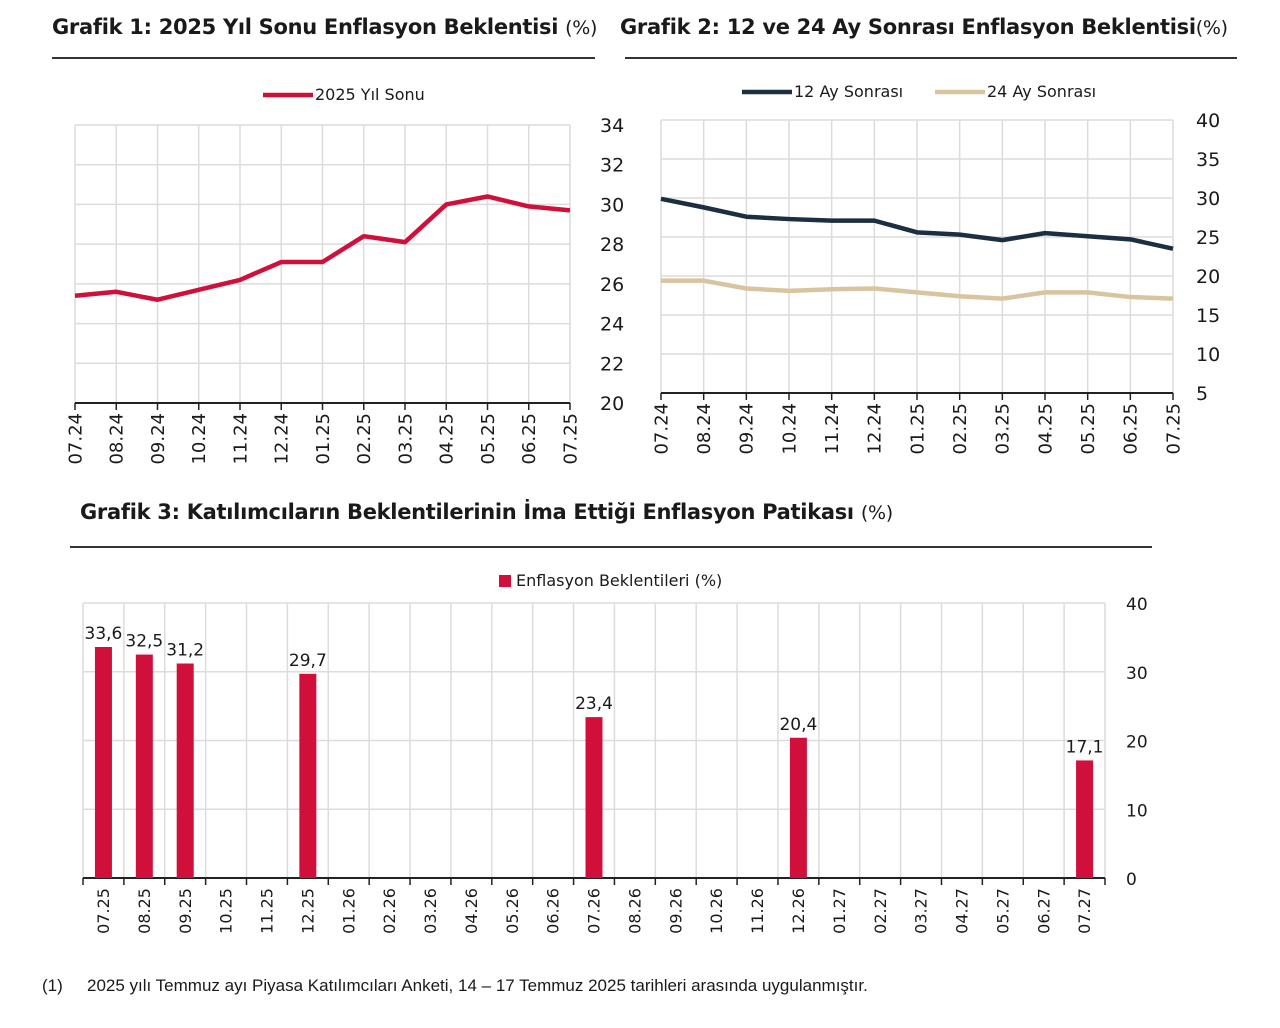 Image resolution: width=1280 pixels, height=1028 pixels. I want to click on x-tick-label: 11.26, so click(757, 911).